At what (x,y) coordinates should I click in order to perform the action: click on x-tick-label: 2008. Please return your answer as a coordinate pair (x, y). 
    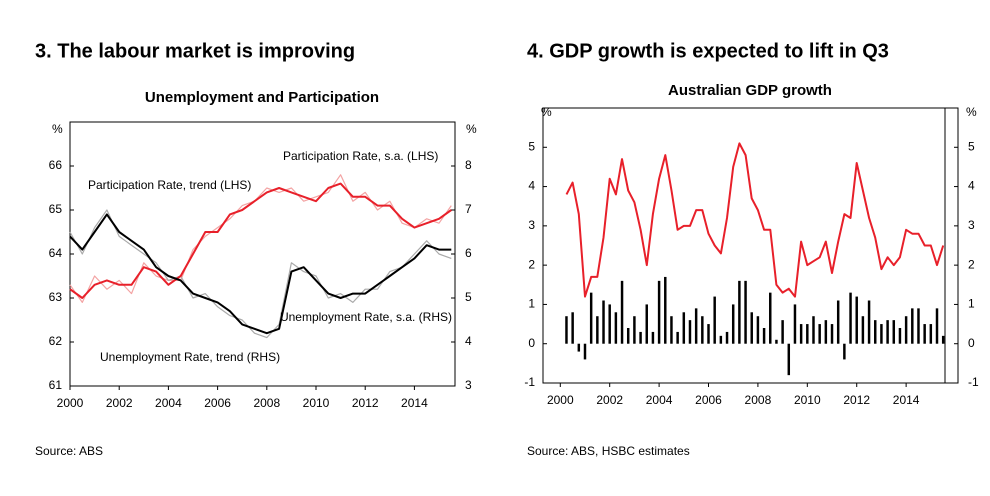
    Looking at the image, I should click on (266, 403).